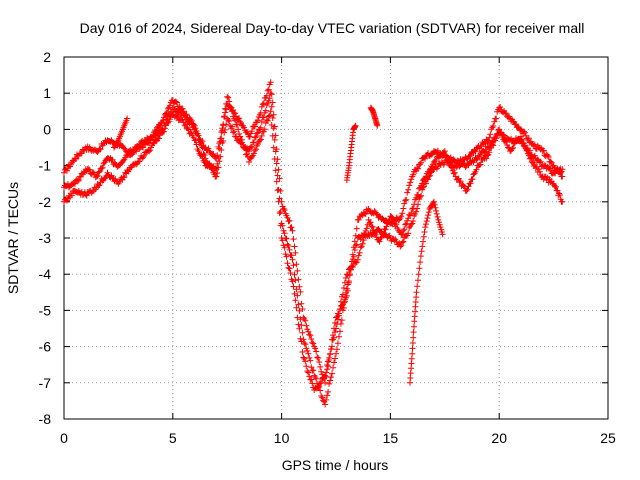 The height and width of the screenshot is (480, 640). I want to click on y-tick-label: -5, so click(45, 310).